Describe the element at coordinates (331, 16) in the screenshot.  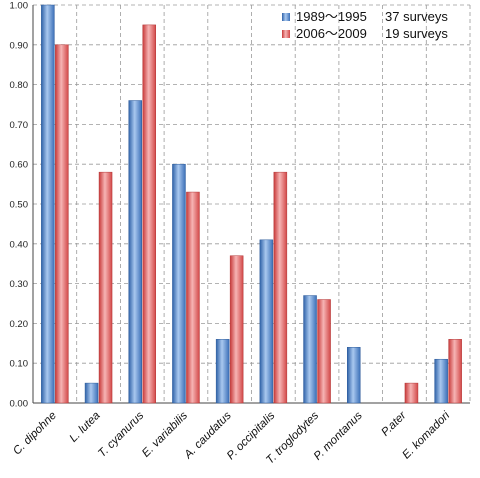
I see `legend-label-series-1: 1989〜1995` at that location.